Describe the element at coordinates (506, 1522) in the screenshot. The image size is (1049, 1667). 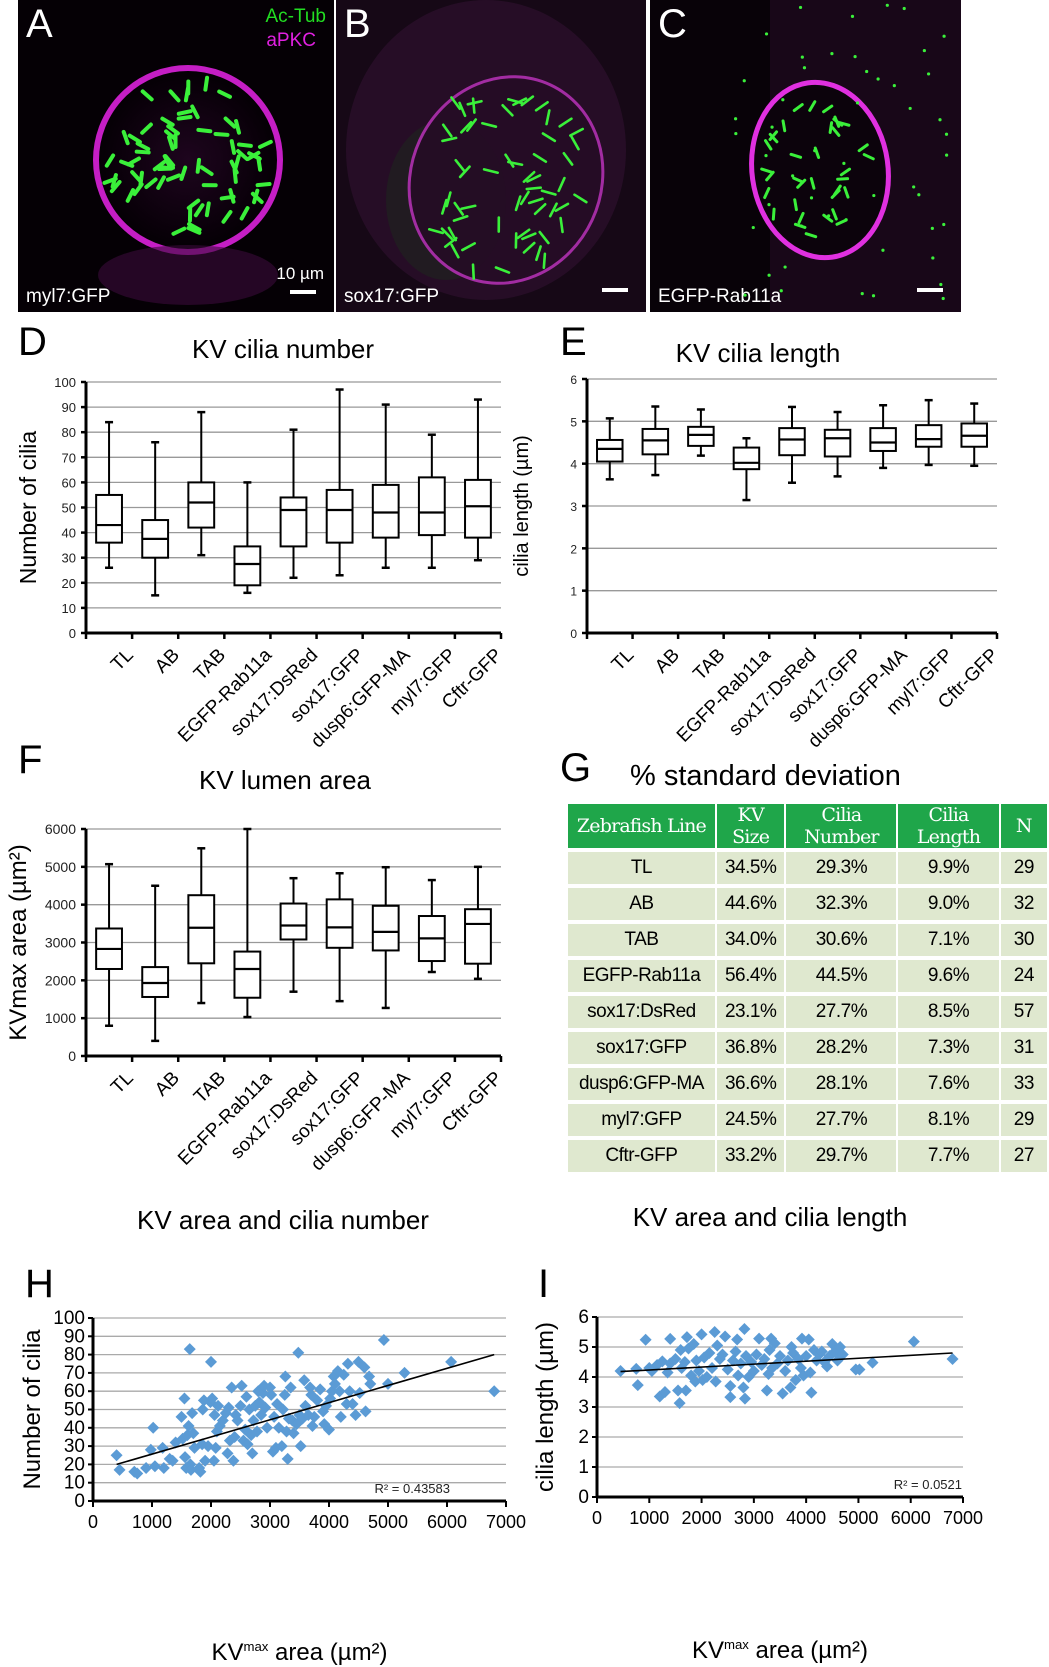
I see `x-tick-label: 7000` at that location.